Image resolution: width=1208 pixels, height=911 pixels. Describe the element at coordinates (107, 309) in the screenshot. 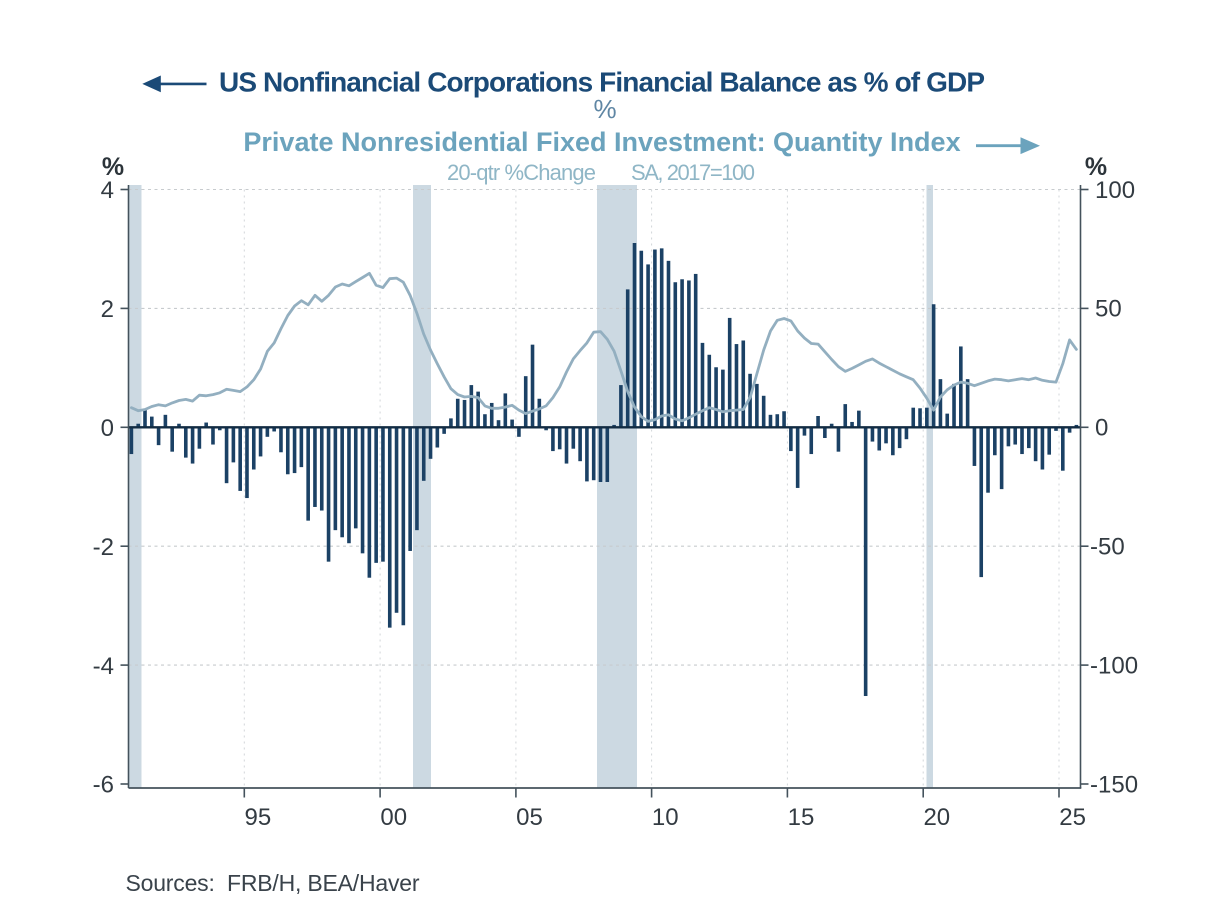

I see `svg-text: 2` at that location.